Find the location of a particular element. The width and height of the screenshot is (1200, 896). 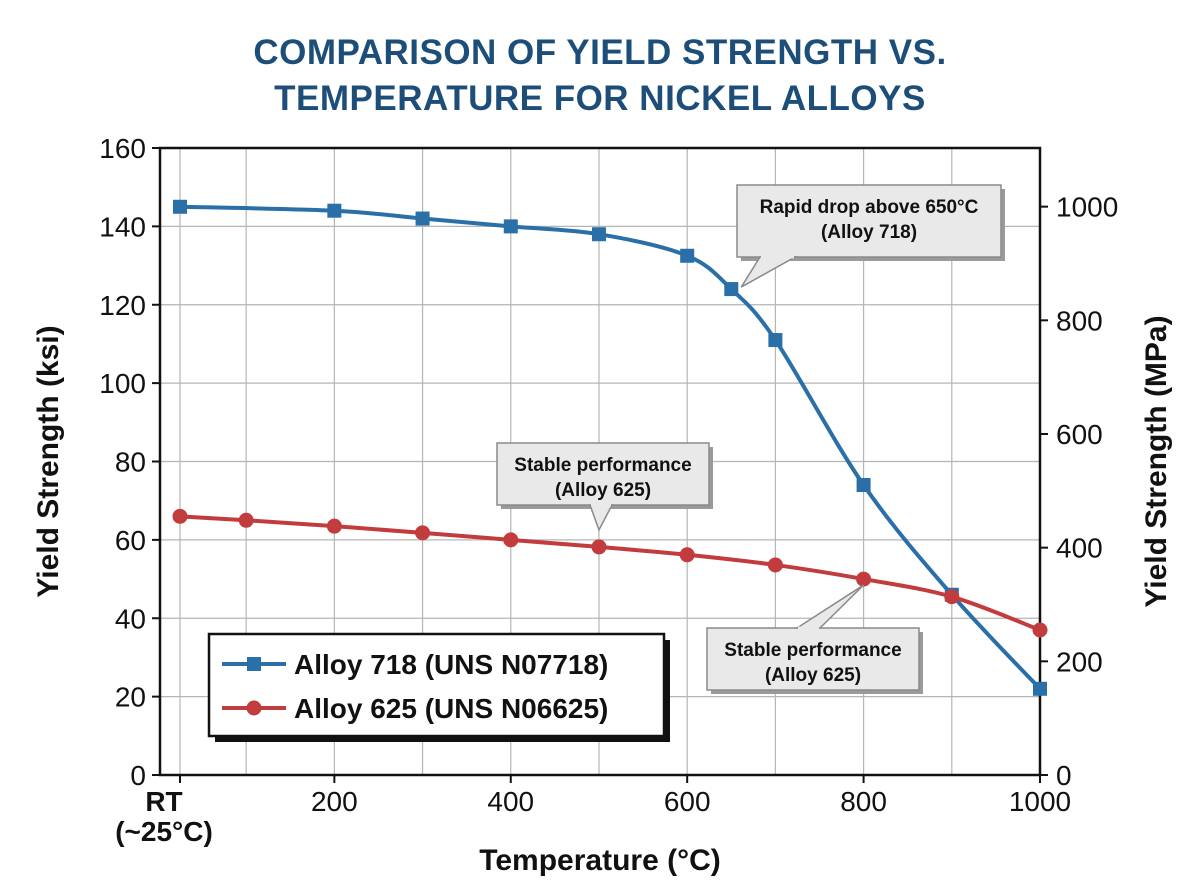

x-axis-title: Temperature (°C) is located at coordinates (599, 860).